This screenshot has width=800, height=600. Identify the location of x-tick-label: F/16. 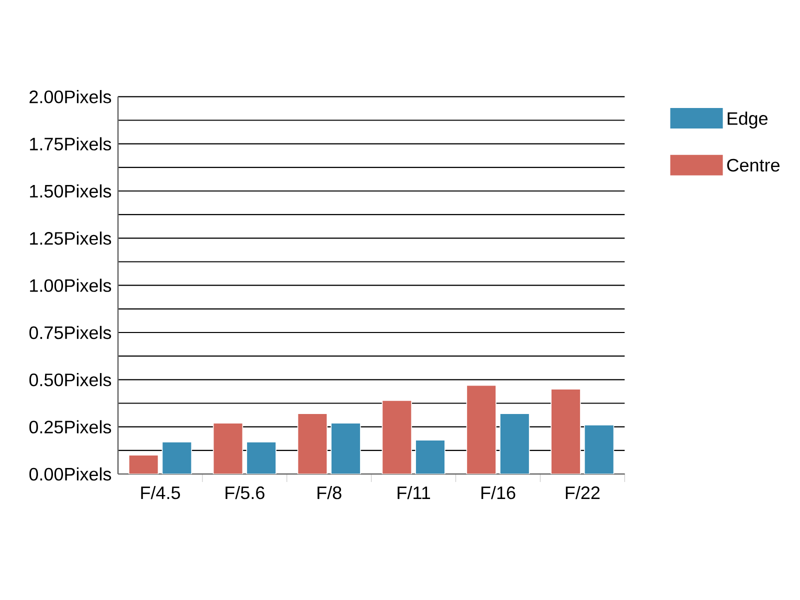
(498, 493).